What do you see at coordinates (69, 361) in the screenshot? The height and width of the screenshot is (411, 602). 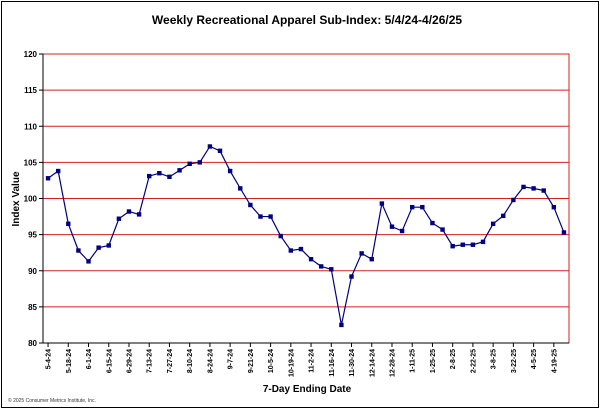 I see `x-tick-label: 5-18-24` at bounding box center [69, 361].